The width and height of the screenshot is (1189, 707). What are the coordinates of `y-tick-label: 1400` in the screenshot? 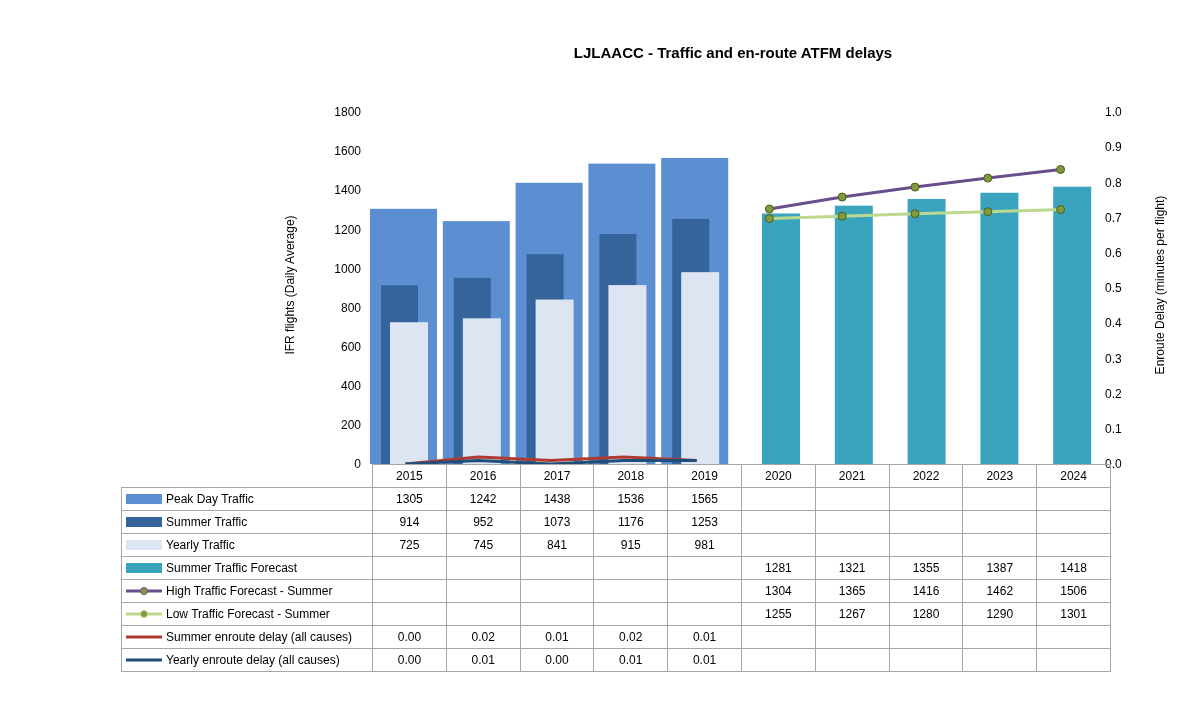 It's located at (348, 190).